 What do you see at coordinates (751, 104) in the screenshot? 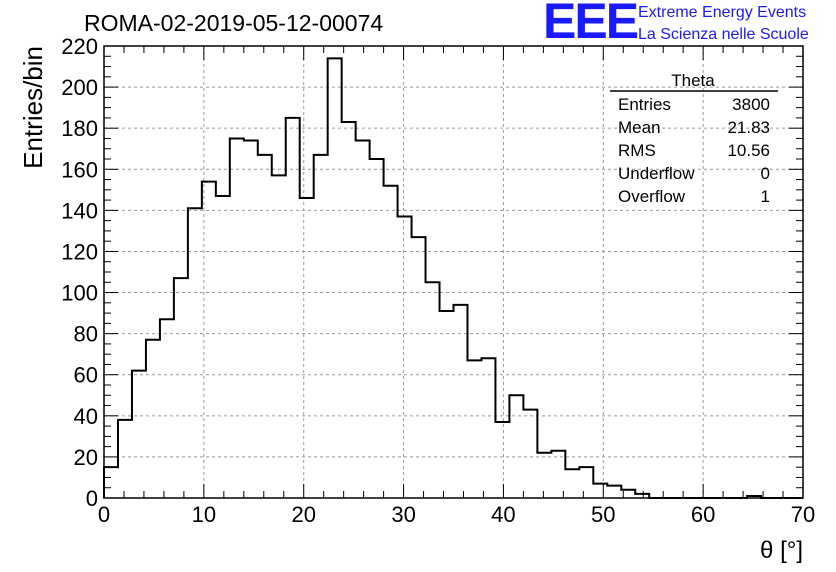
I see `stats-row-value: 3800` at bounding box center [751, 104].